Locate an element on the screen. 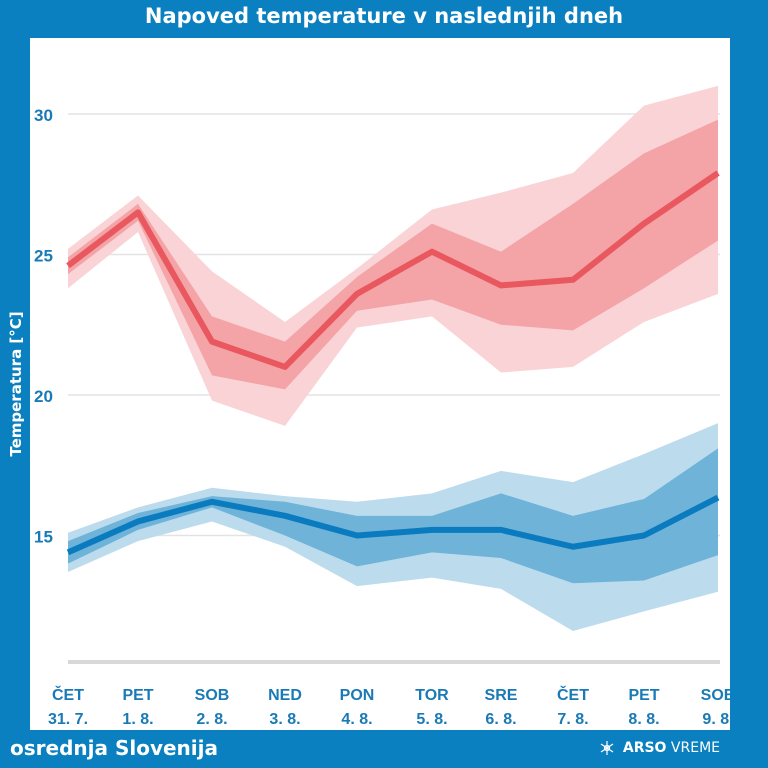 Image resolution: width=768 pixels, height=768 pixels. y-tick-label: 30 is located at coordinates (43, 115).